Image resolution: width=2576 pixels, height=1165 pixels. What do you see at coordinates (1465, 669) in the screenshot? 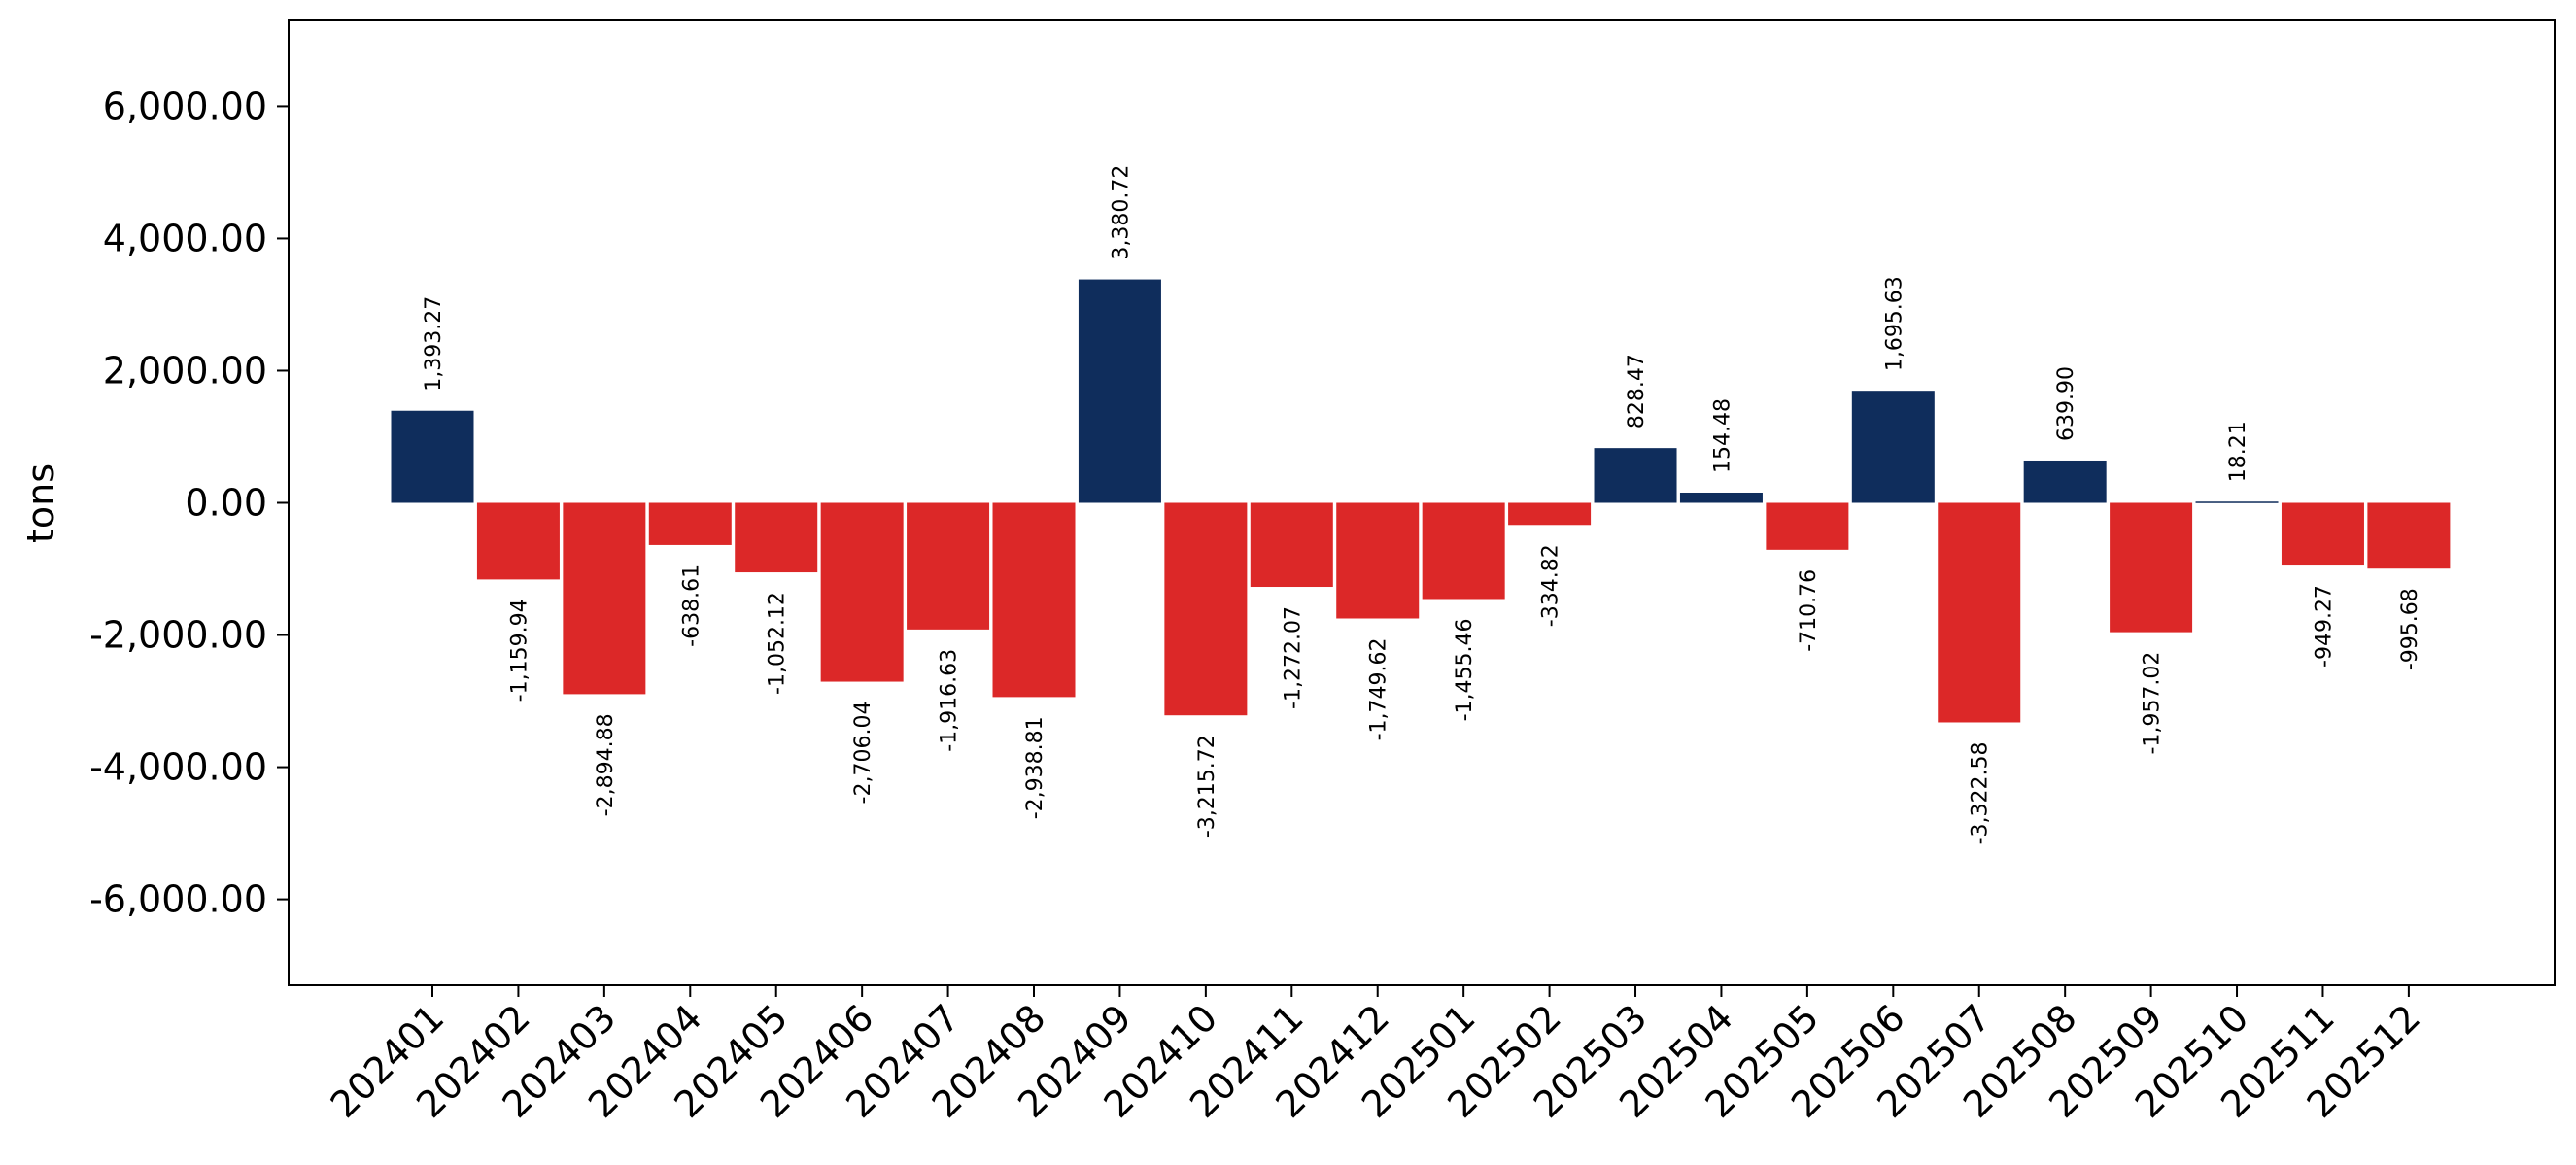
I see `data-label: -1,455.46` at bounding box center [1465, 669].